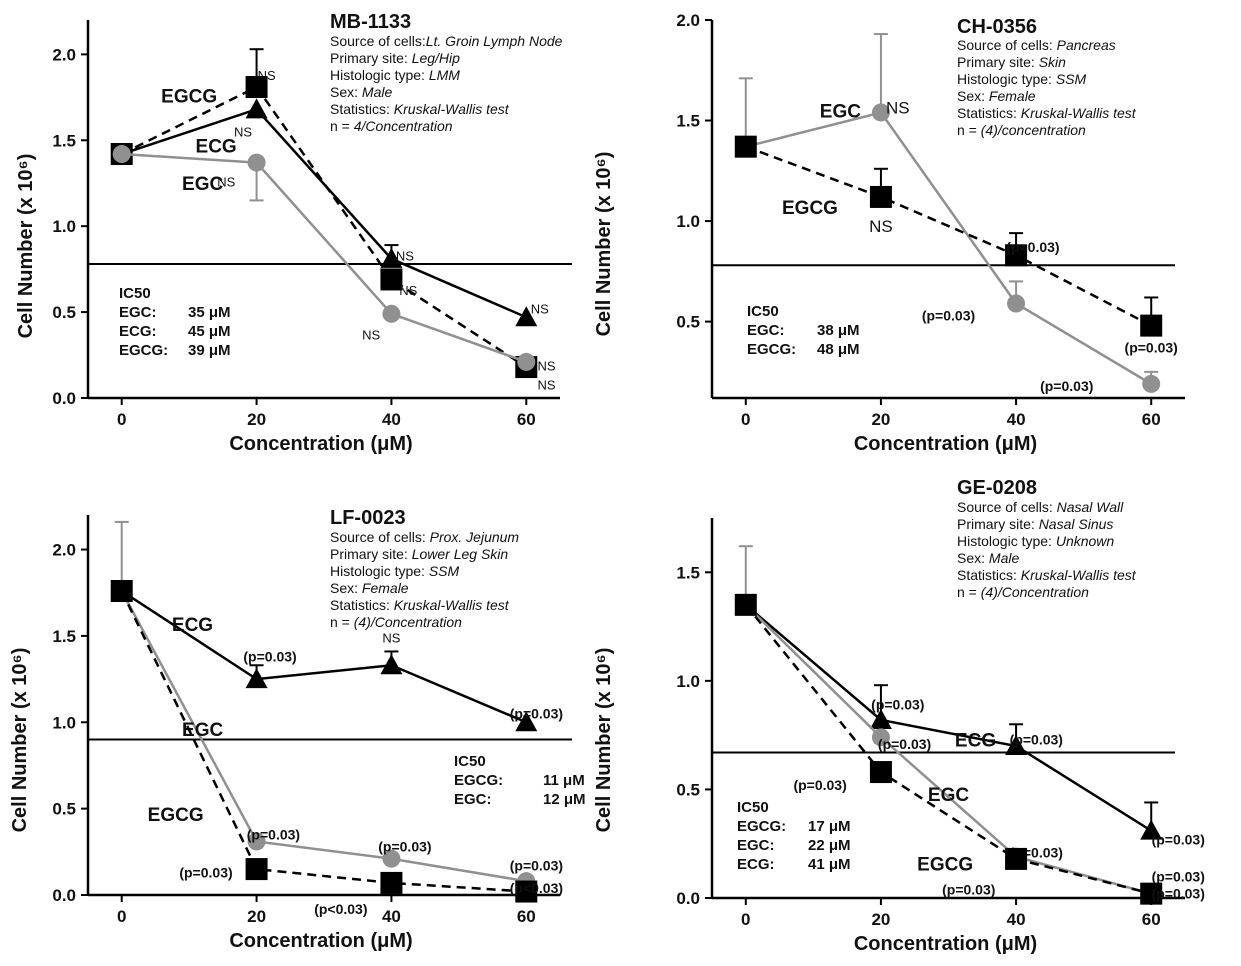 This screenshot has height=966, width=1241. I want to click on info-line: Source of cells: Pancreas, so click(1036, 45).